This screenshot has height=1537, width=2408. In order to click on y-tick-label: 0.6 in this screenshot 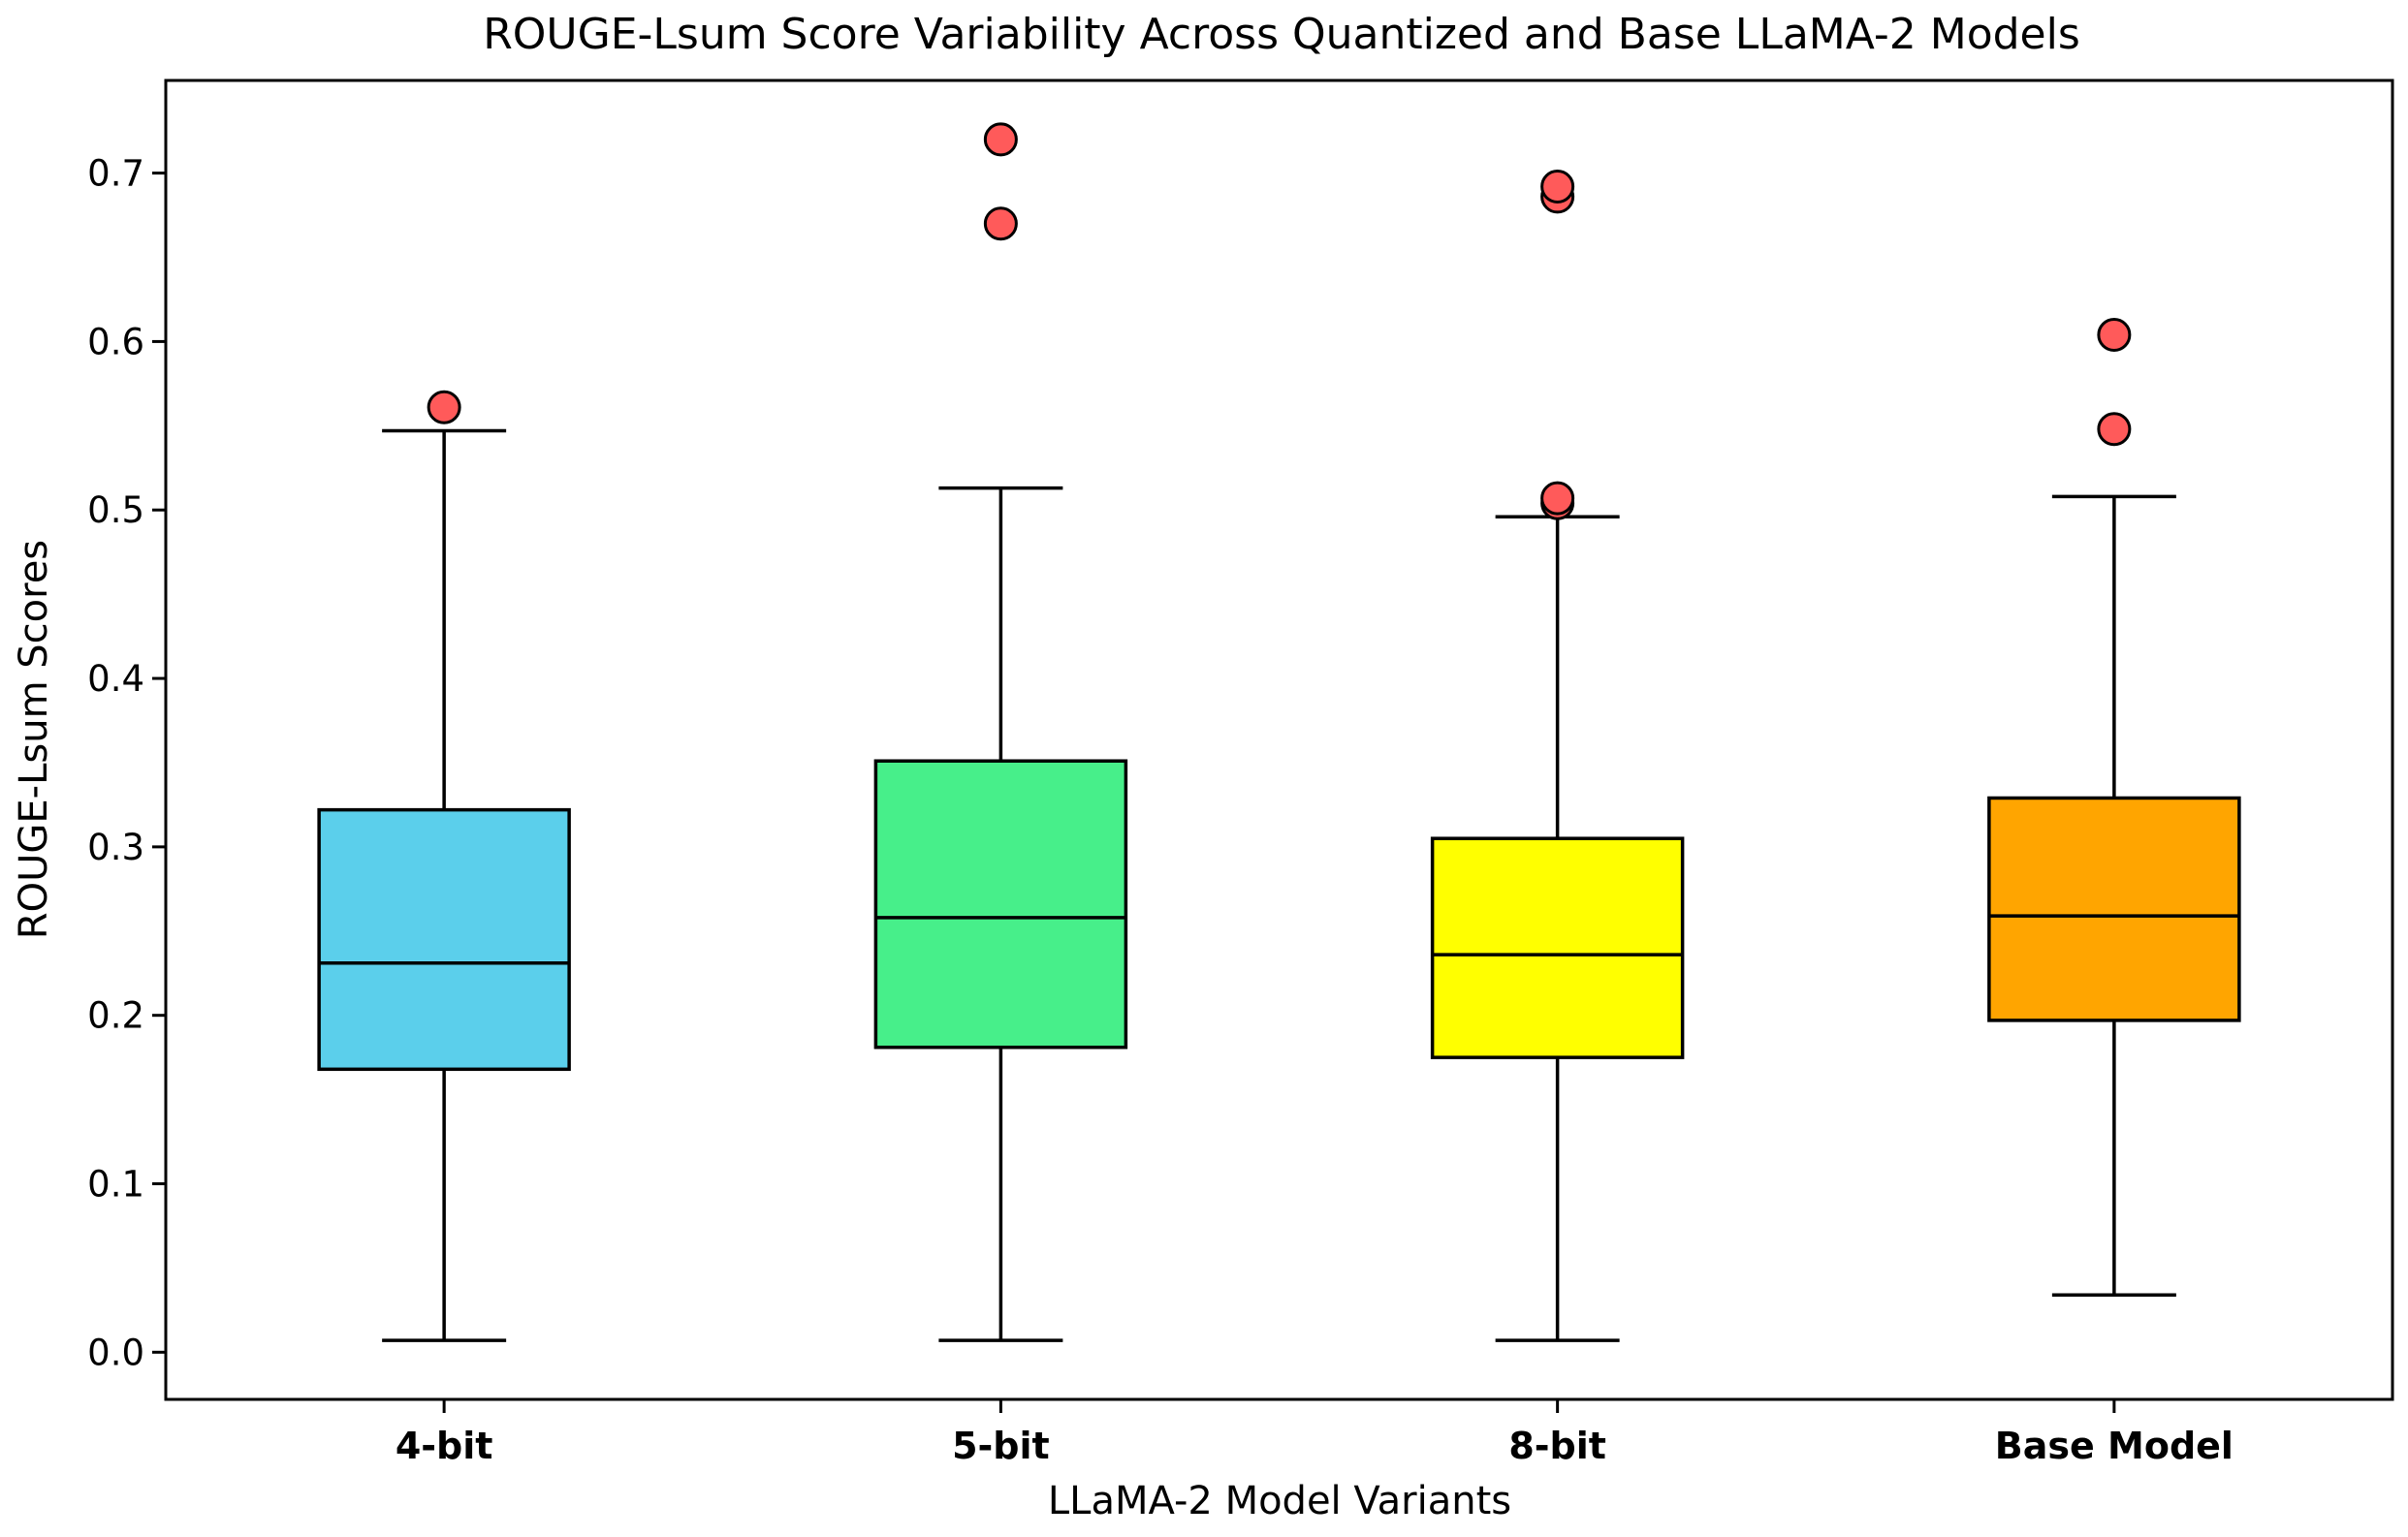, I will do `click(115, 341)`.